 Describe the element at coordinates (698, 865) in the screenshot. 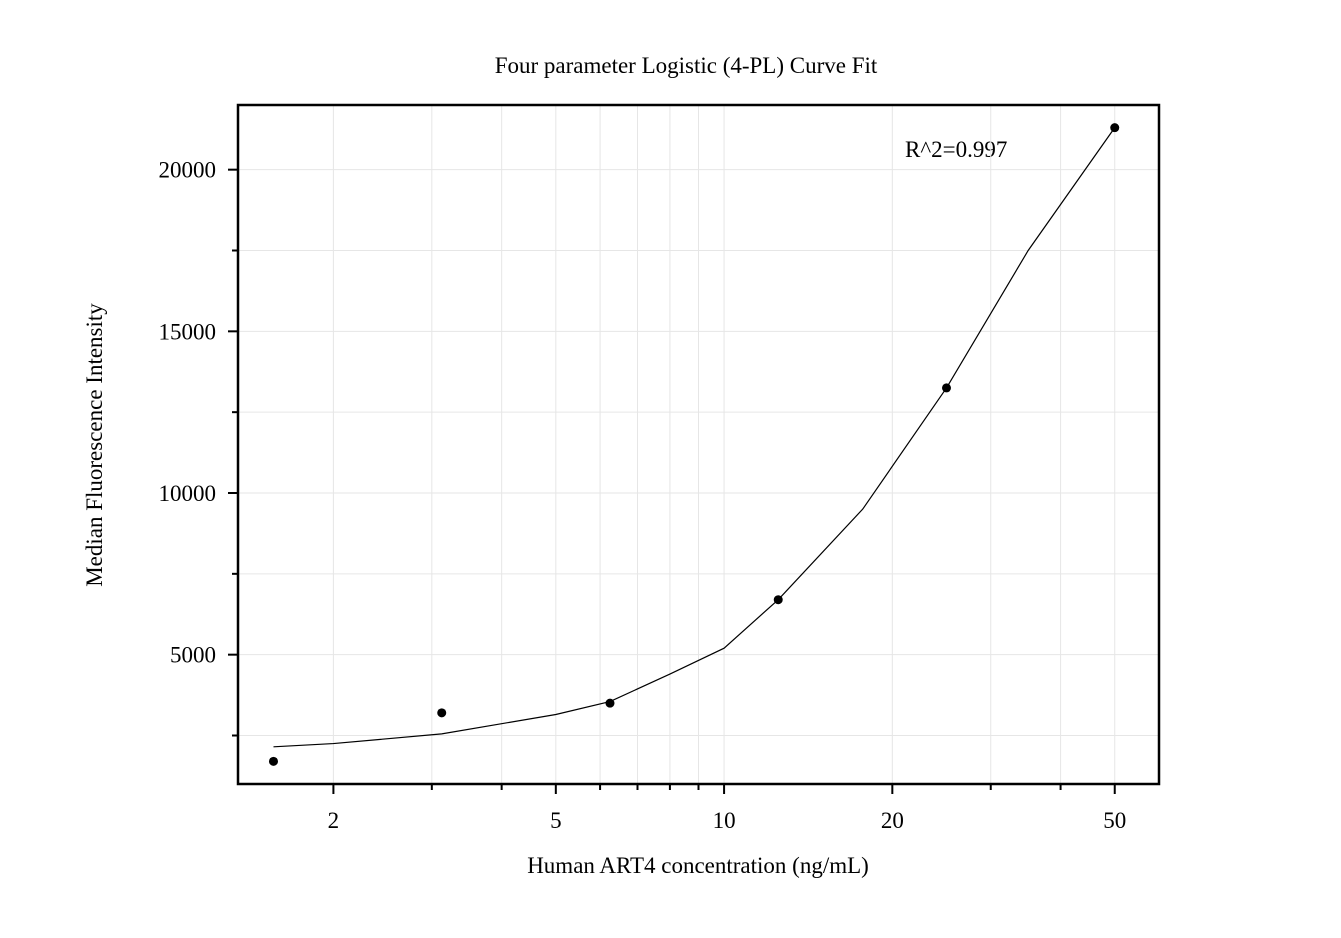

I see `x-axis-label: Human ART4 concentration (ng/mL)` at that location.